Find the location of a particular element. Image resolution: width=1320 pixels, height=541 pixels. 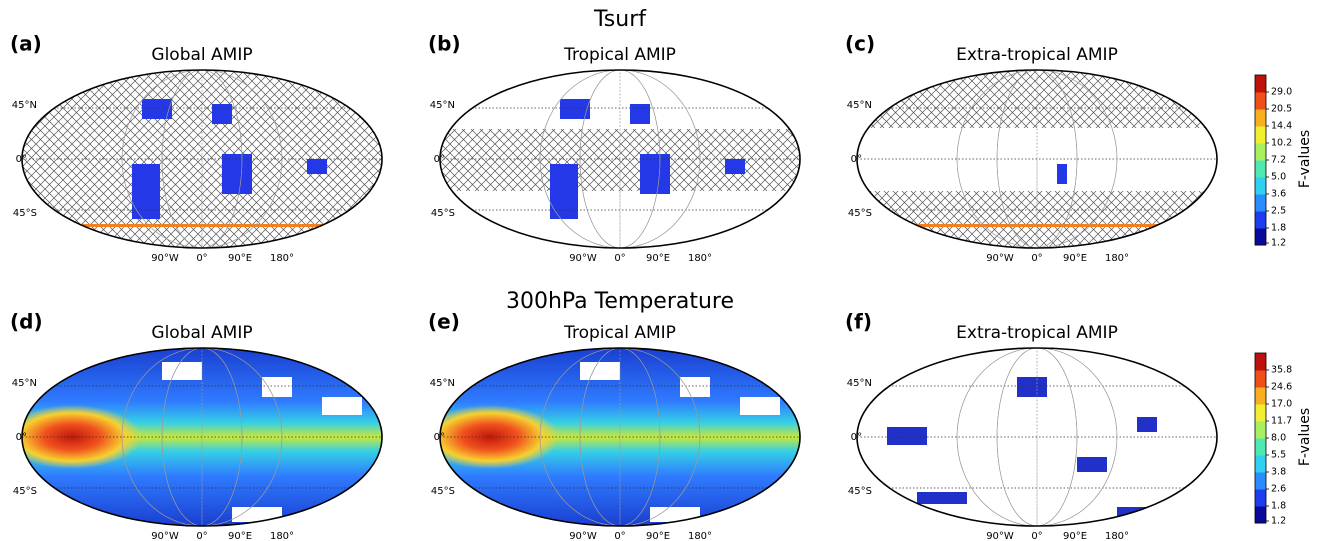

colorbar-tick-label: 1.2 is located at coordinates (1278, 521).